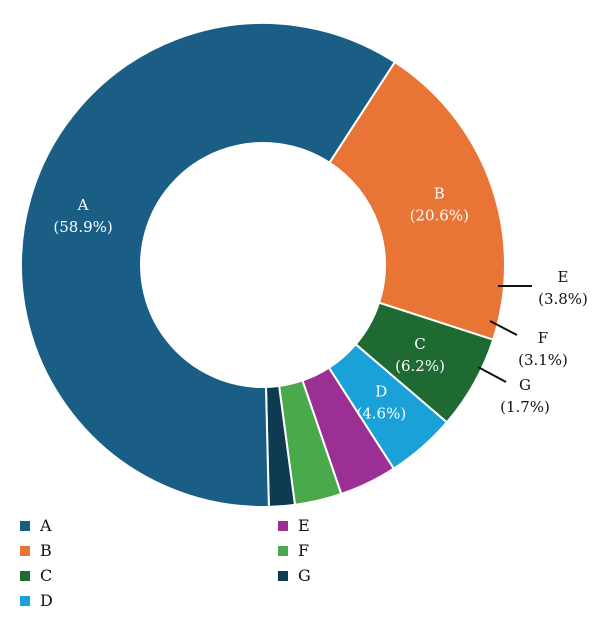  Describe the element at coordinates (25, 550) in the screenshot. I see `legend-swatch-B` at that location.